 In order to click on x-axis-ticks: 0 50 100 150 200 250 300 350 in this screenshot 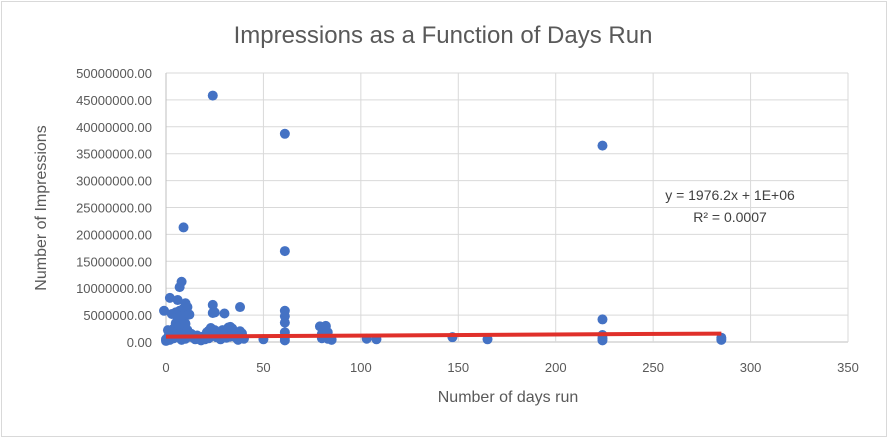, I will do `click(510, 367)`.